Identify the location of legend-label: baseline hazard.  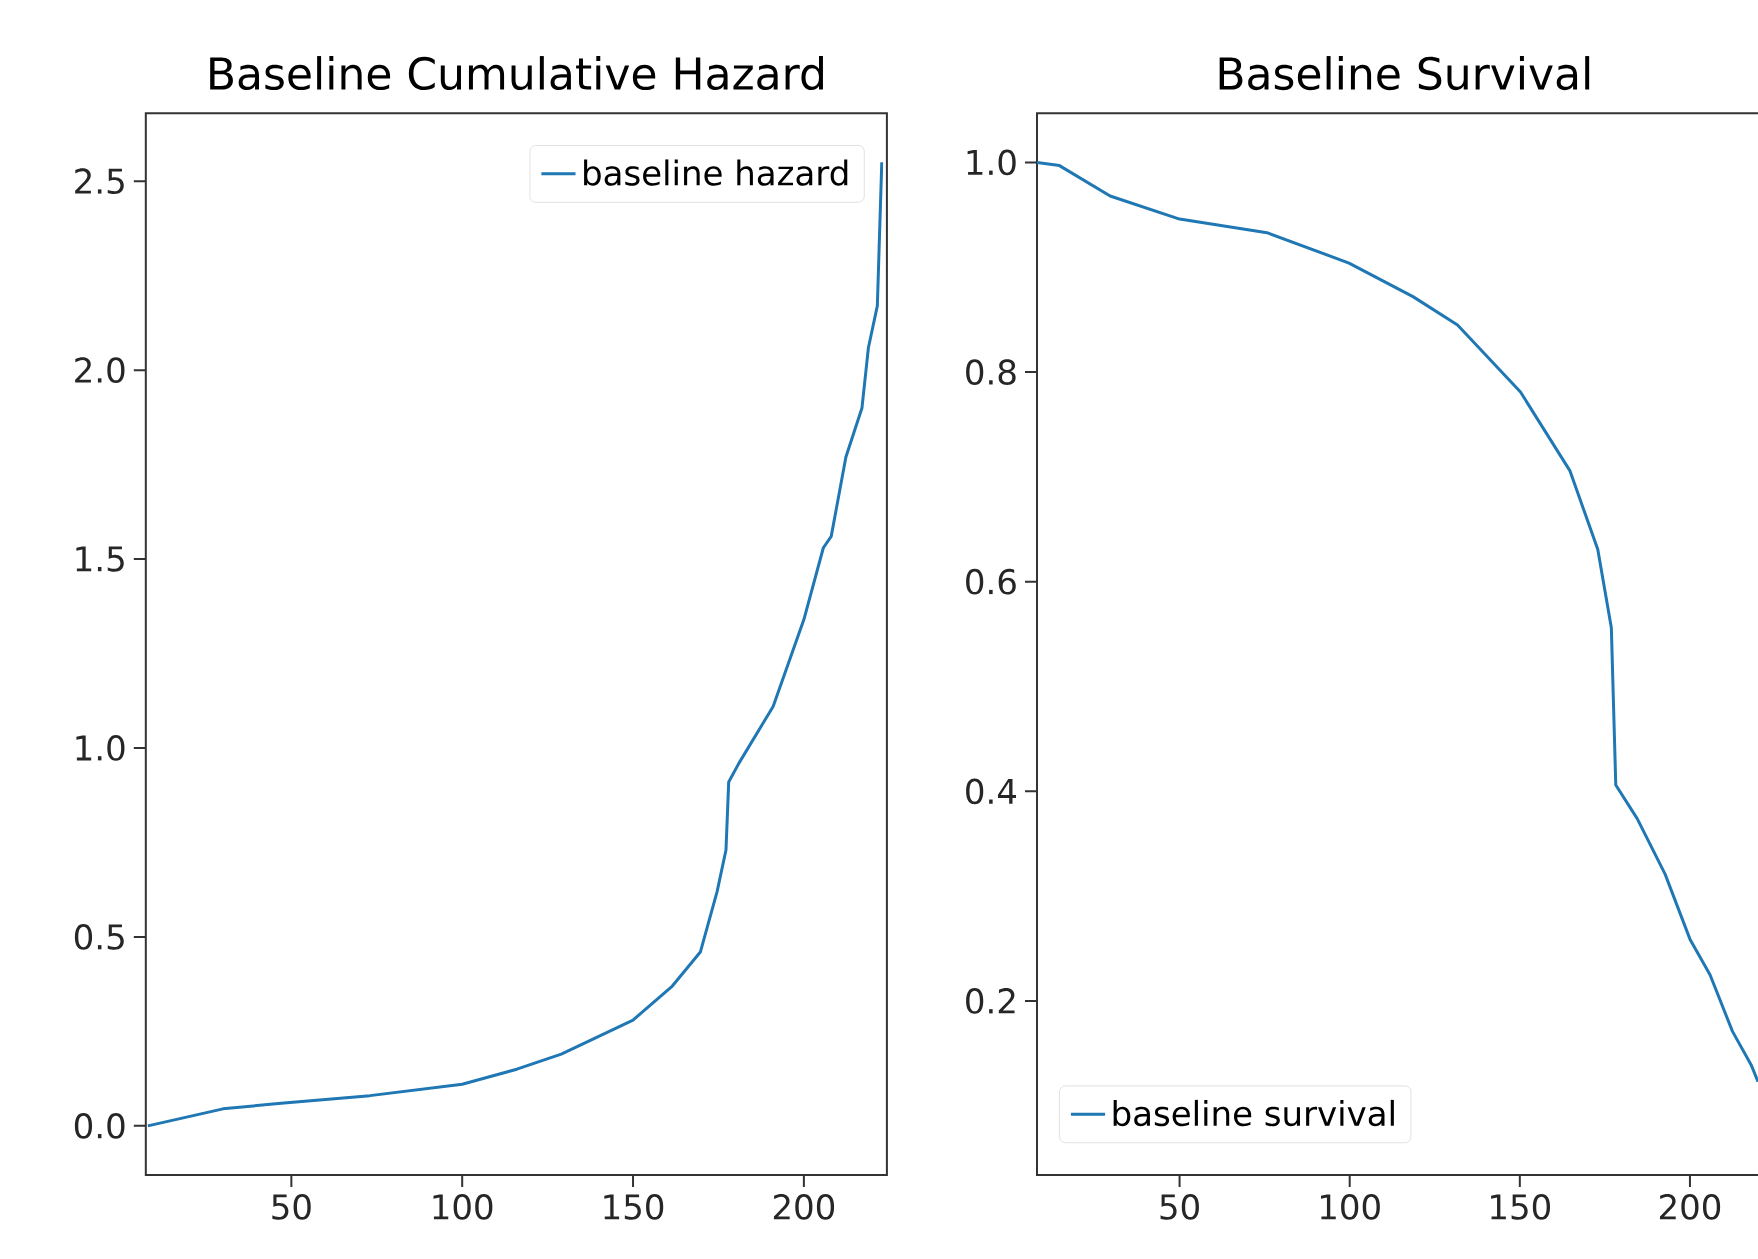
(716, 172).